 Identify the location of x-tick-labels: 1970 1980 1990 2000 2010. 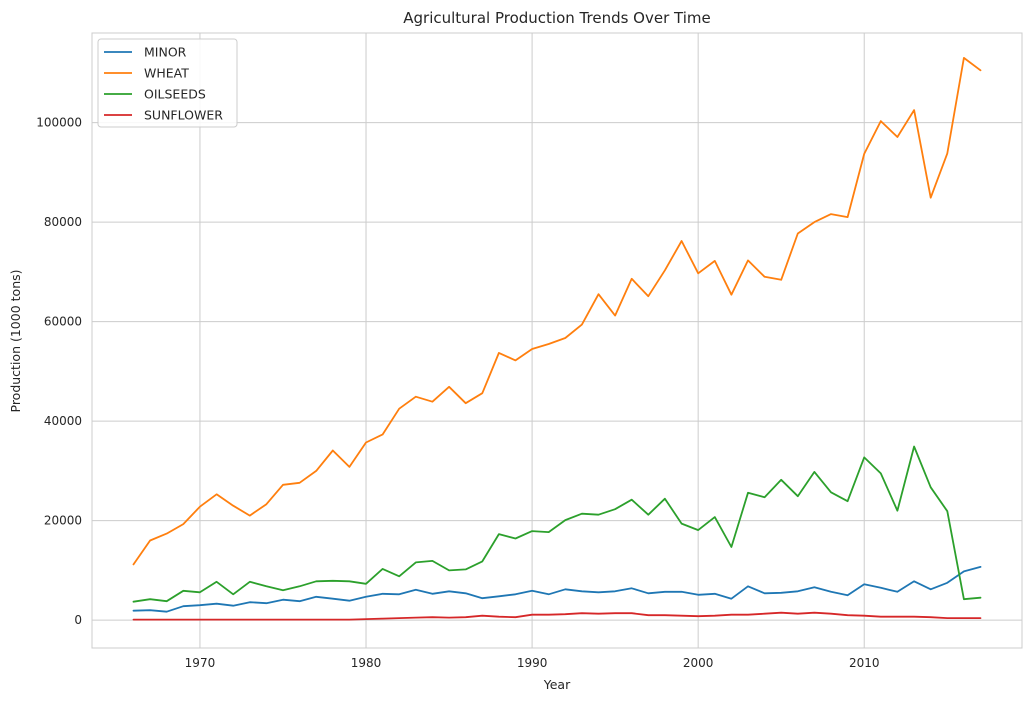
(532, 663).